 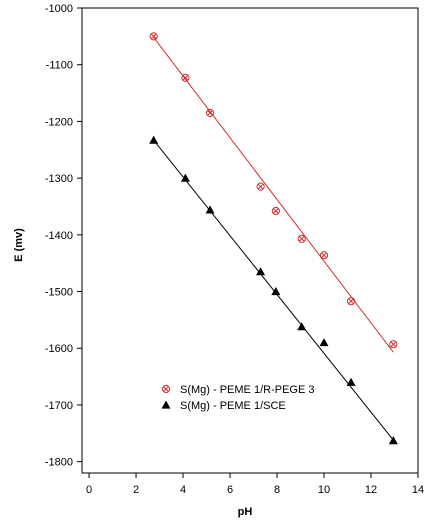 What do you see at coordinates (247, 390) in the screenshot?
I see `legend-label-series-1: S(Mg) - PEME 1/R-PEGE 3` at bounding box center [247, 390].